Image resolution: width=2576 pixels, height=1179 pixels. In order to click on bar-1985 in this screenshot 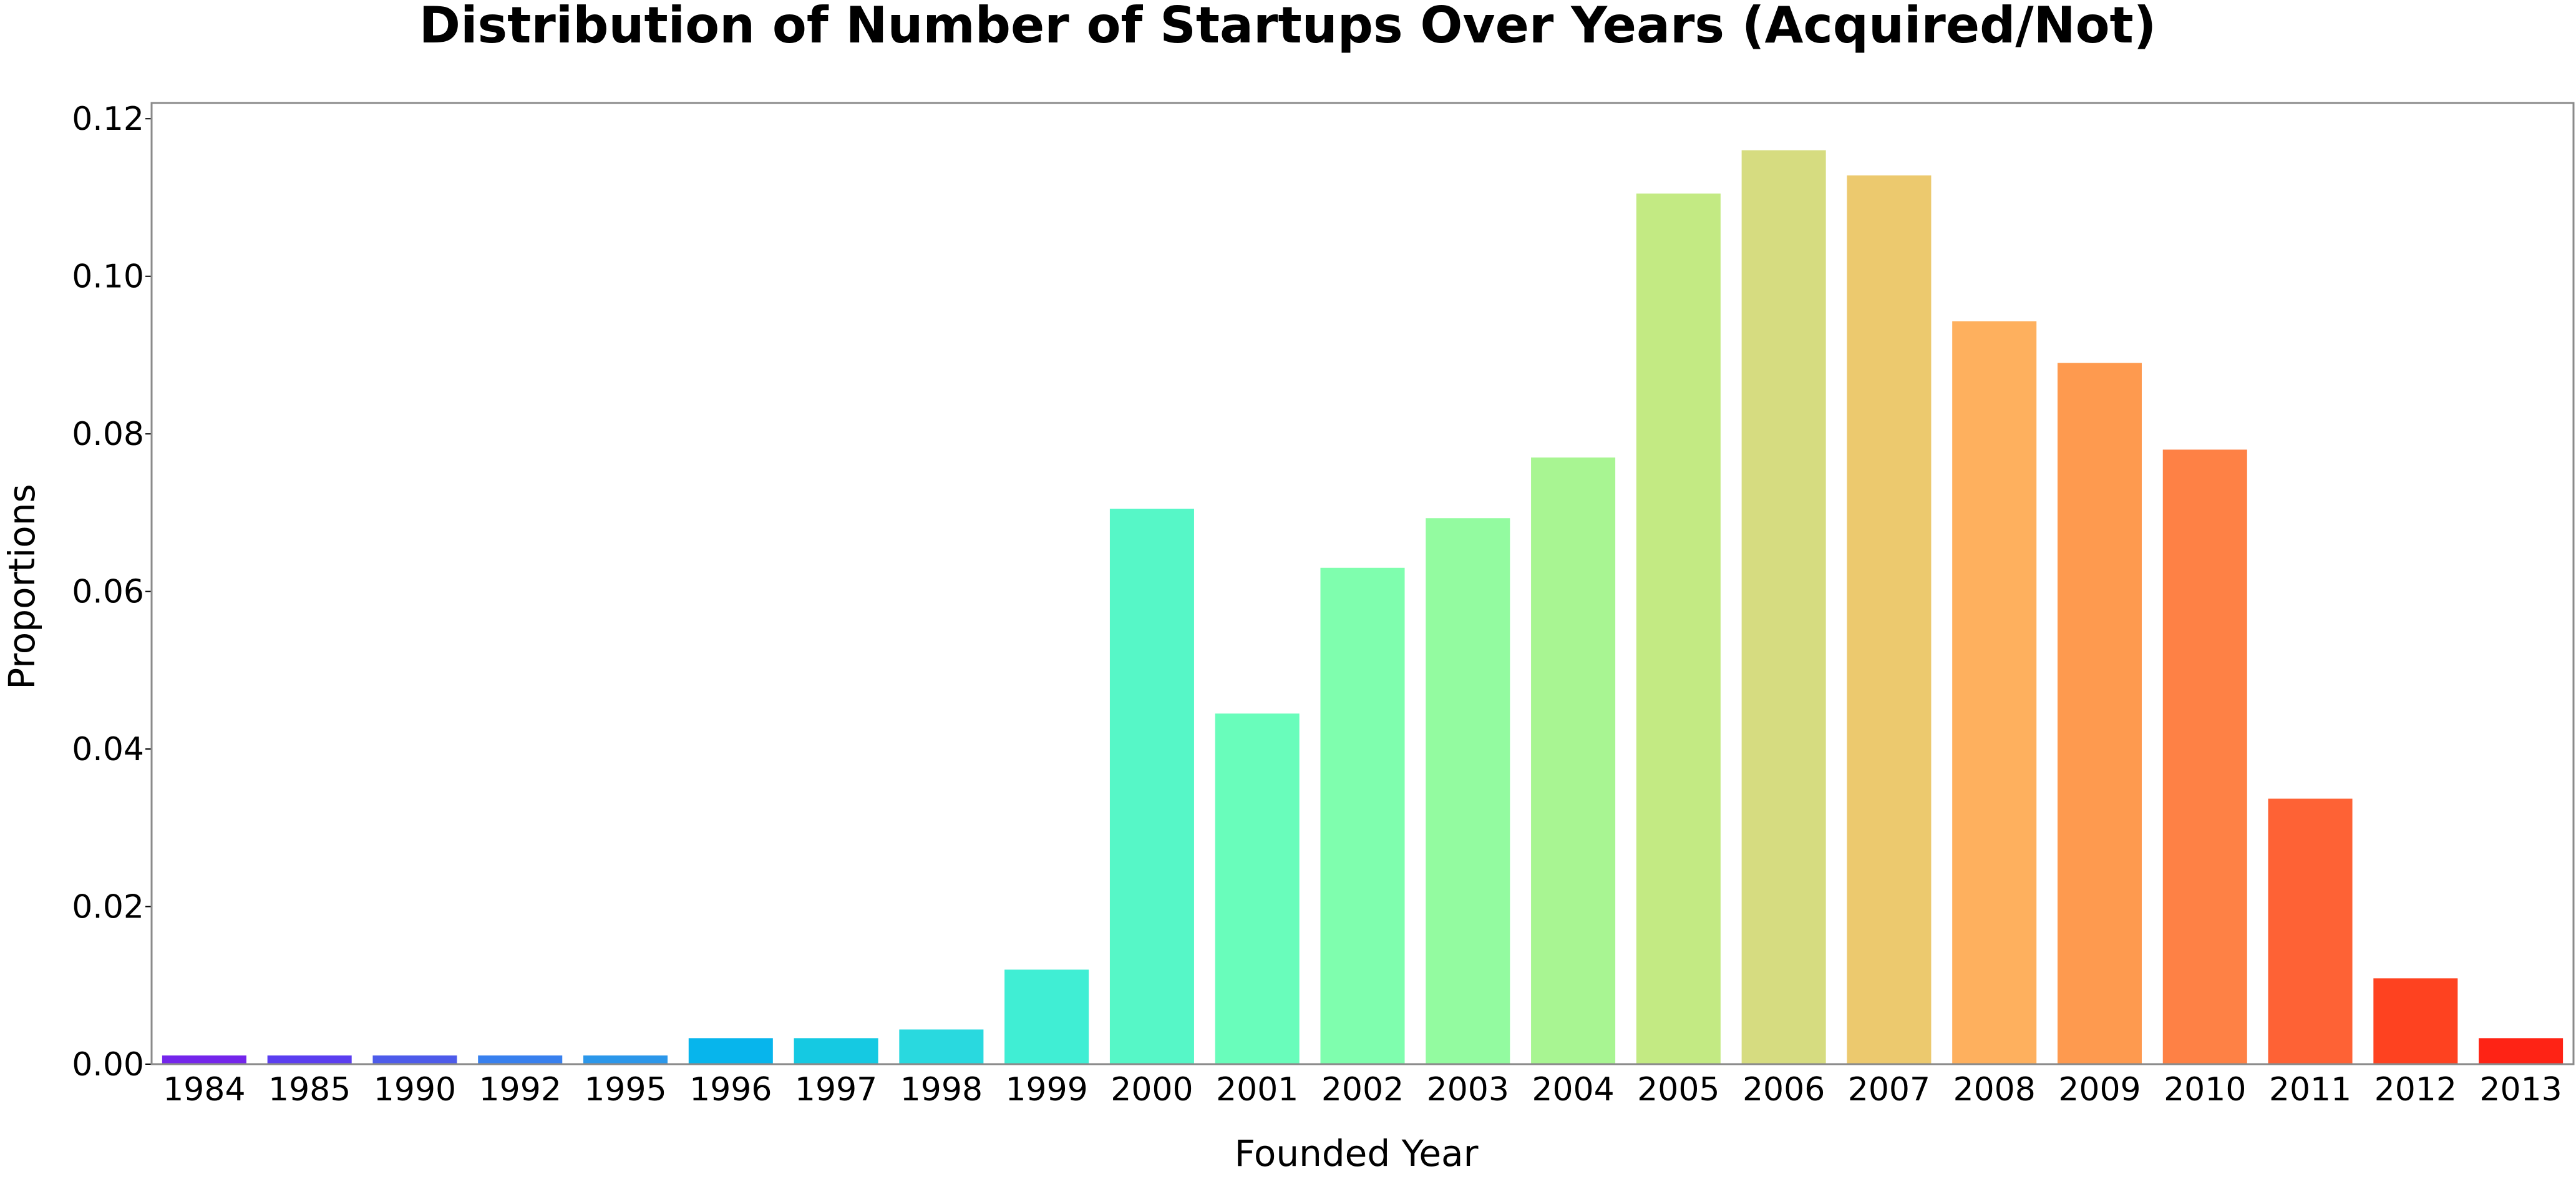, I will do `click(310, 1059)`.